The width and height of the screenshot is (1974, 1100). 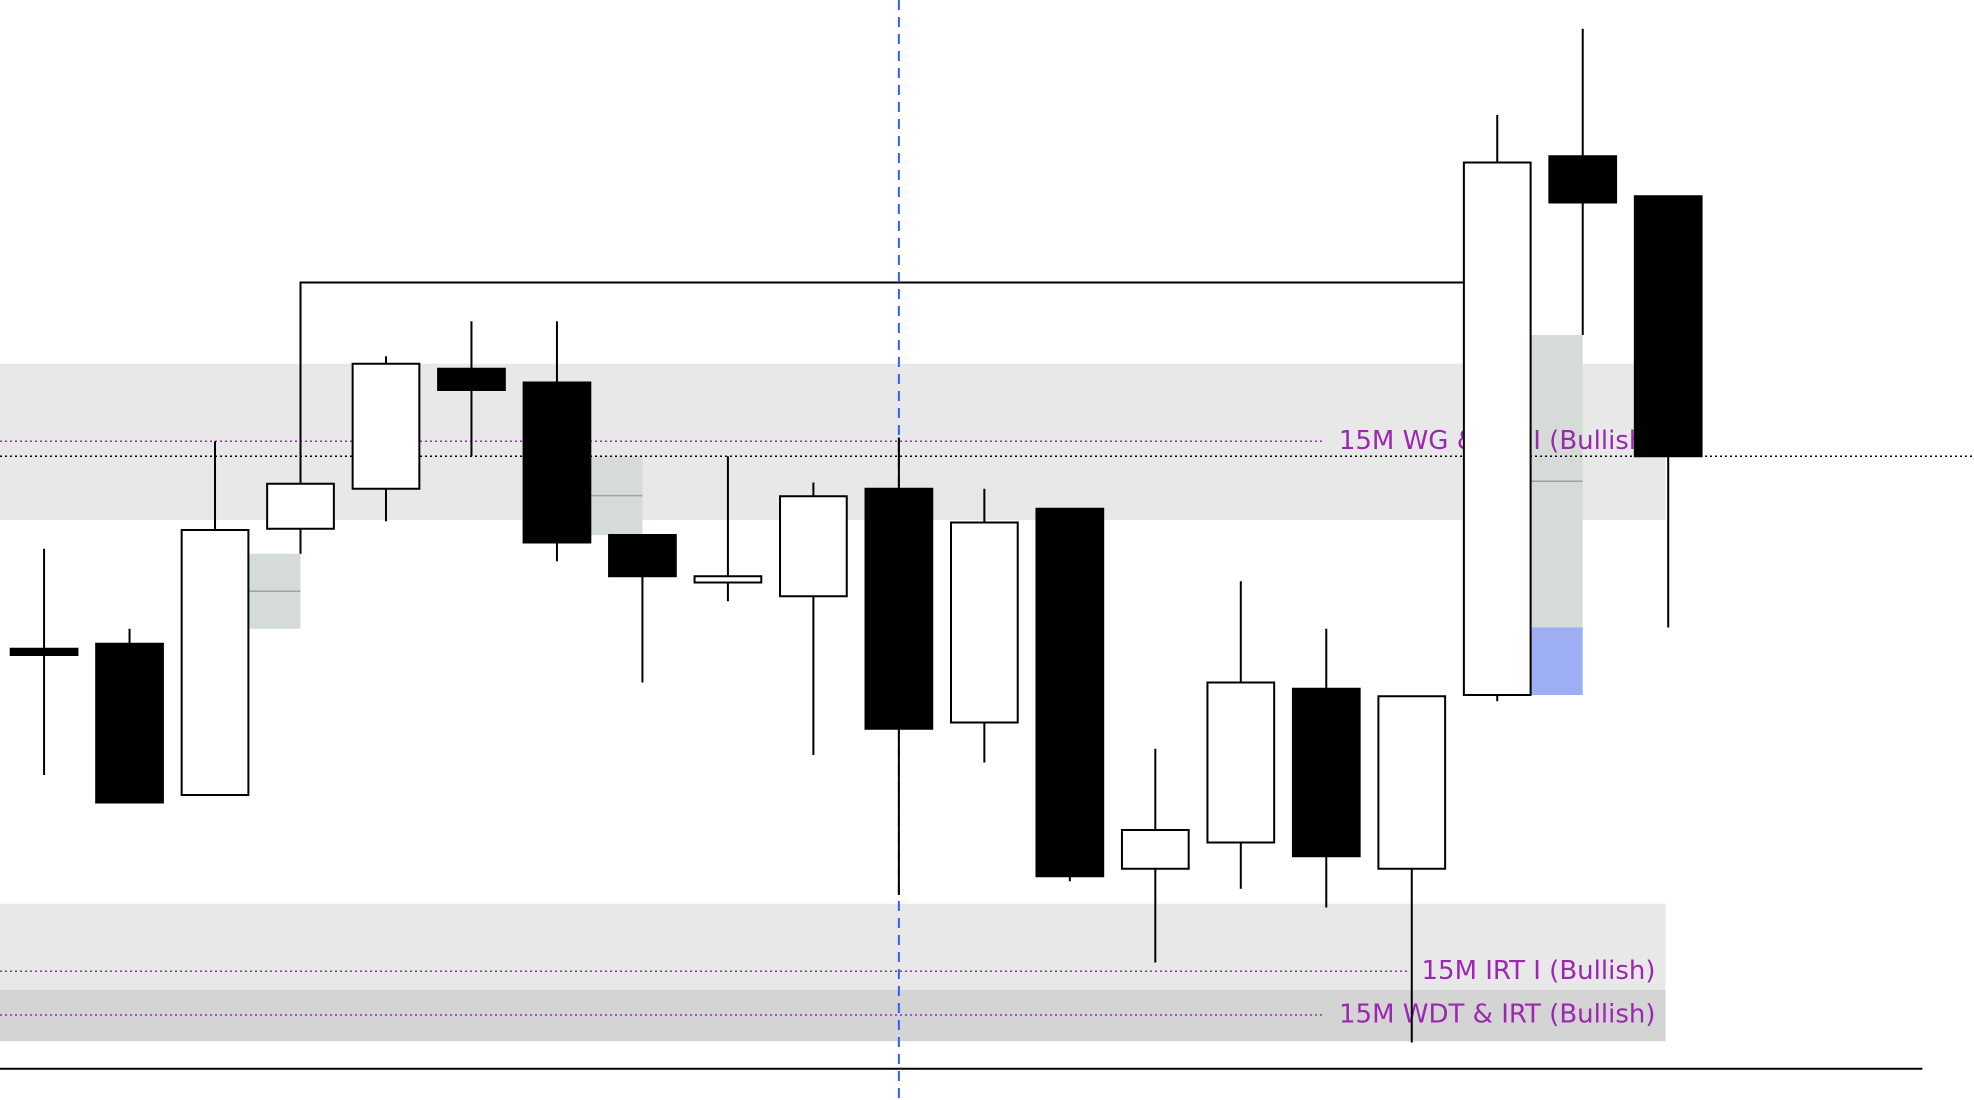 What do you see at coordinates (1556, 661) in the screenshot?
I see `gap-box` at bounding box center [1556, 661].